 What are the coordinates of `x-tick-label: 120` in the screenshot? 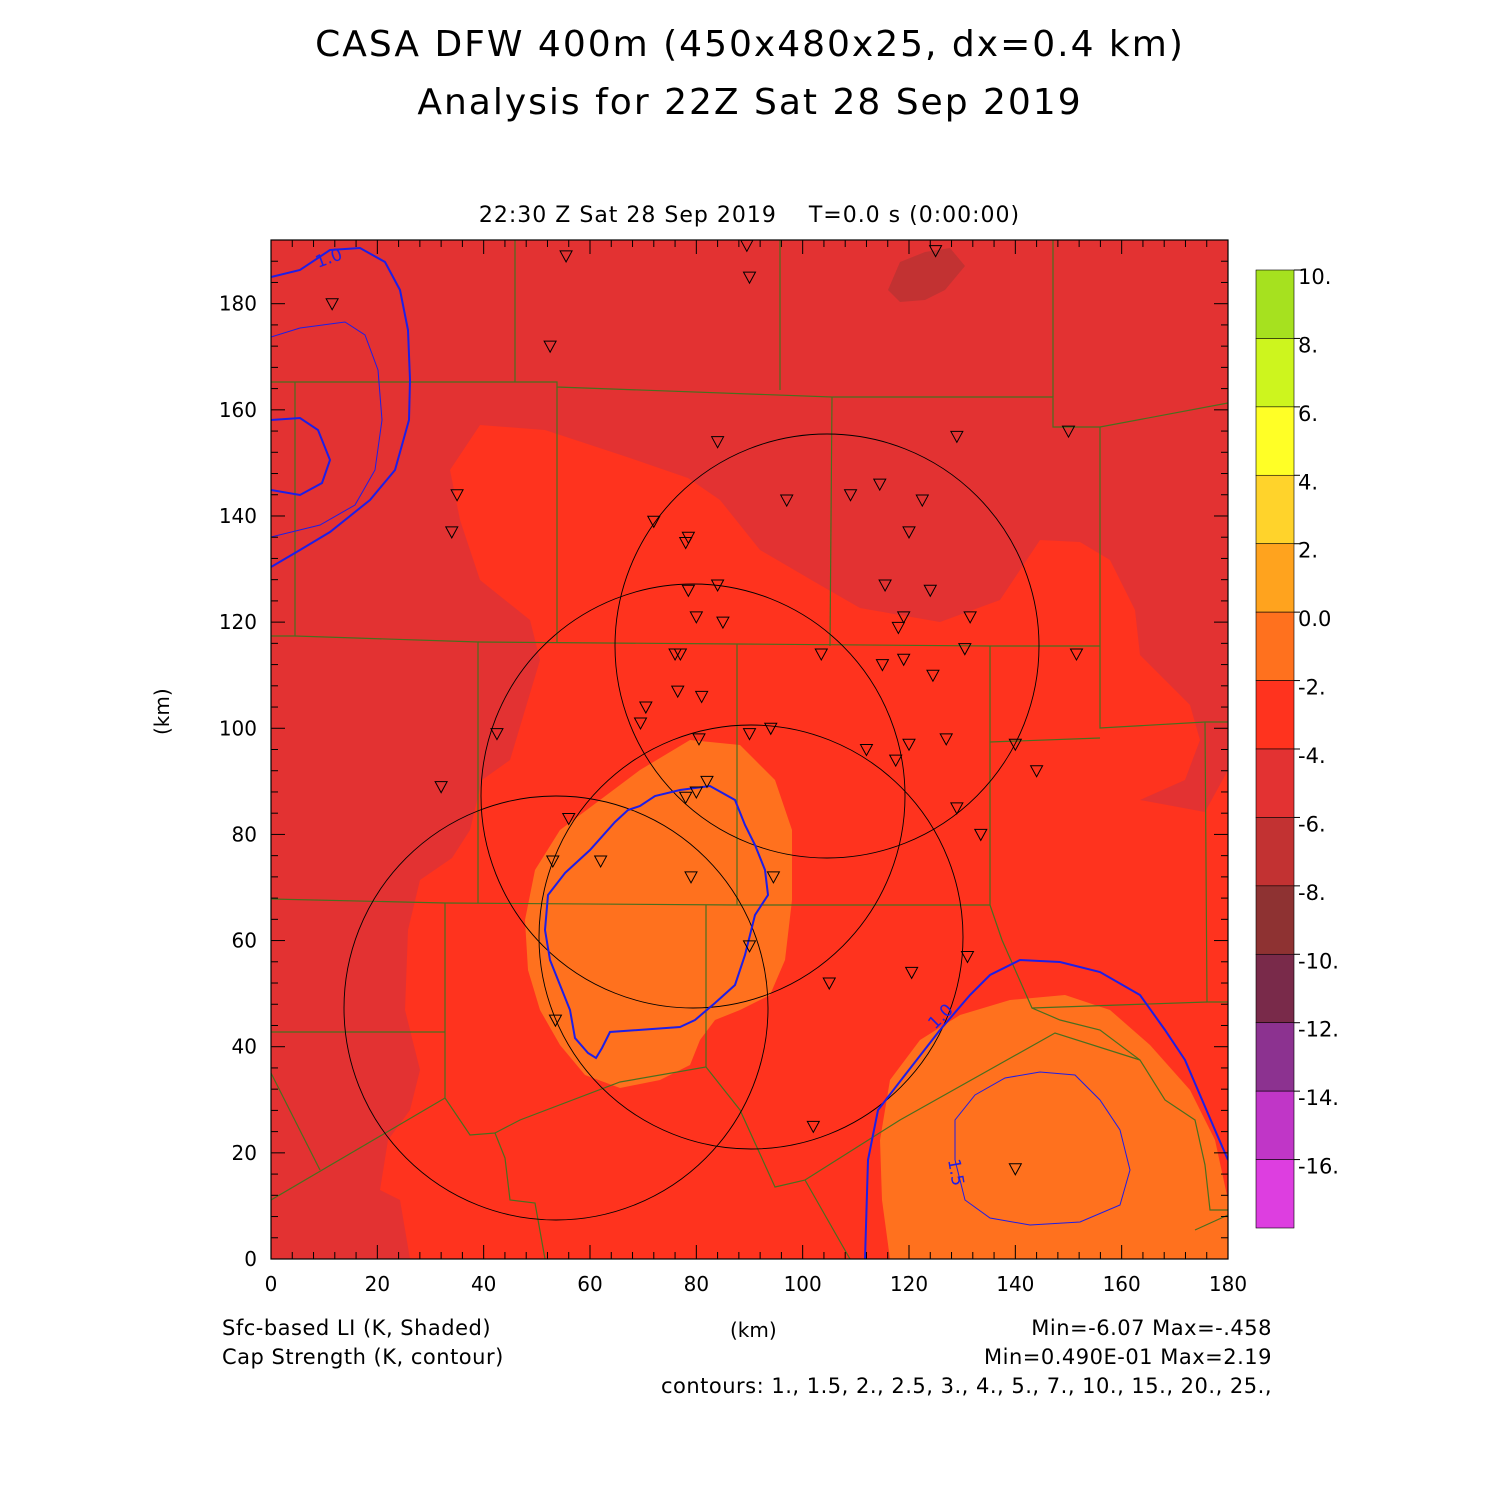 It's located at (909, 1284).